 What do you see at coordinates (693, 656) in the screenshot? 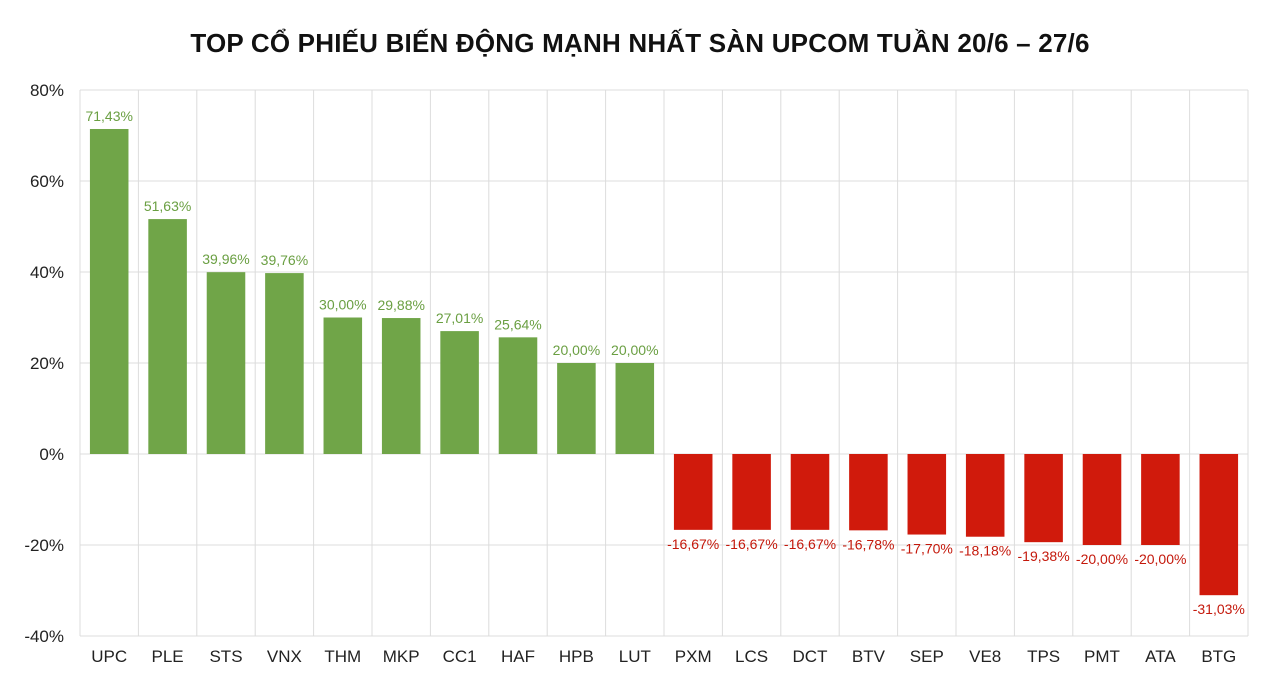
I see `category-label: PXM` at bounding box center [693, 656].